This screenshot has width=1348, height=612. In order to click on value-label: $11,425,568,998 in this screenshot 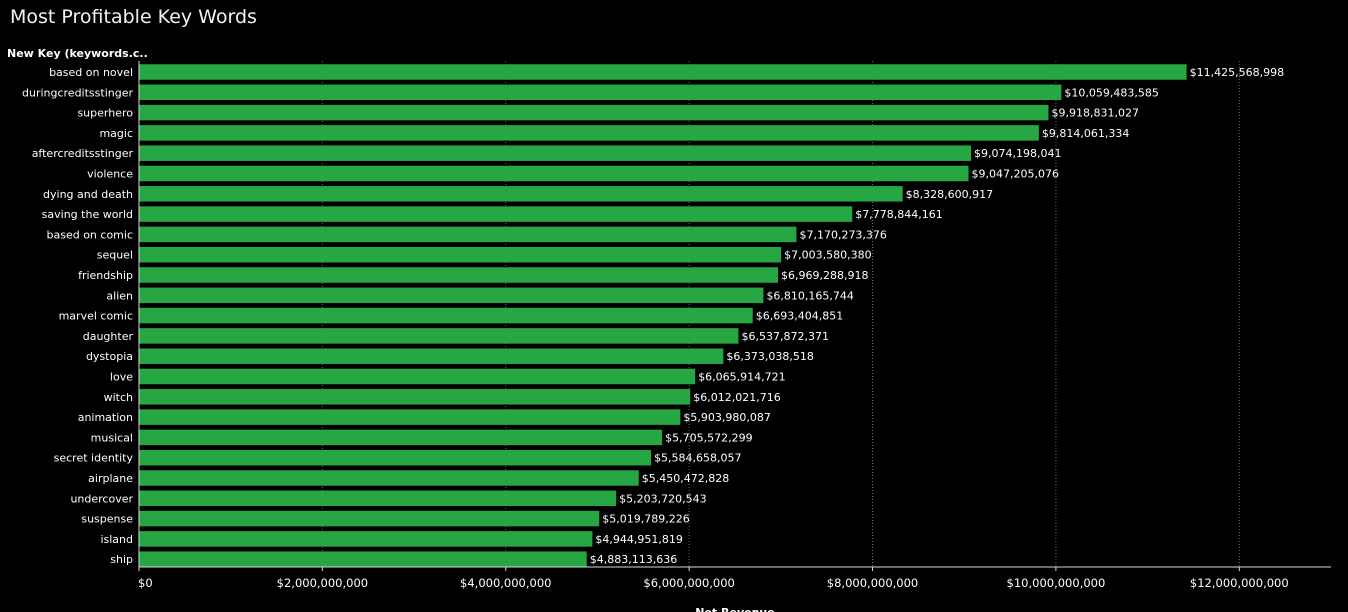, I will do `click(1237, 72)`.